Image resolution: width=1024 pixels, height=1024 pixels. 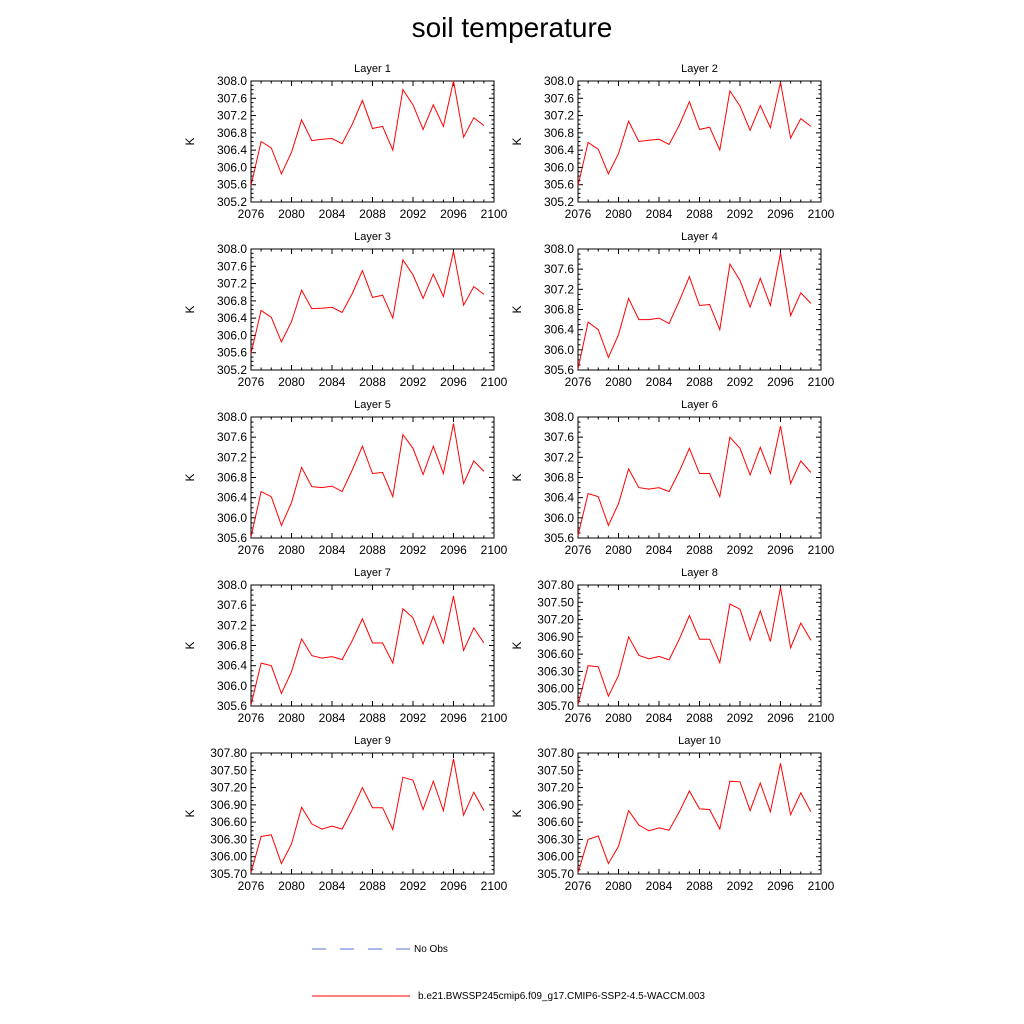 I want to click on panel-title: Layer 7, so click(x=372, y=573).